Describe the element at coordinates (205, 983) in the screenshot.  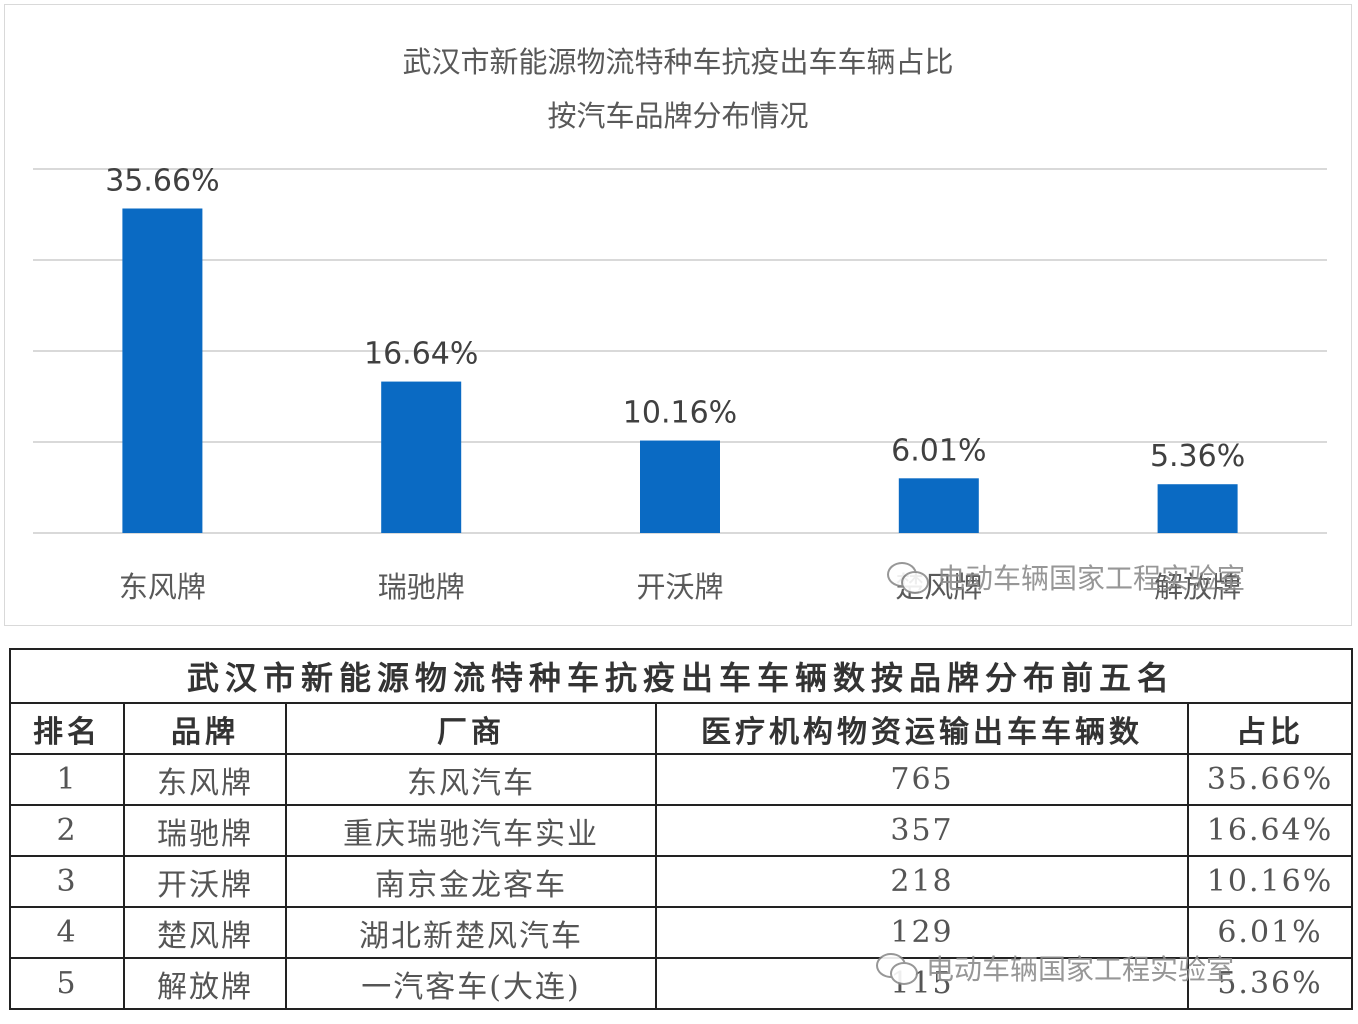
I see `cell-brand: 解放牌` at that location.